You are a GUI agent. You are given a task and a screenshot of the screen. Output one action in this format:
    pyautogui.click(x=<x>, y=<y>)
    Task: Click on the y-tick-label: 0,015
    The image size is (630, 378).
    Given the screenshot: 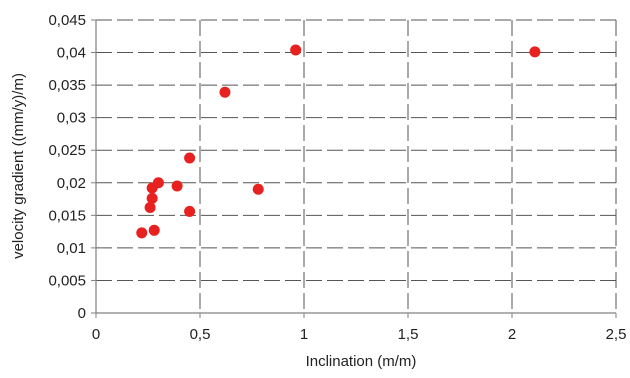 What is the action you would take?
    pyautogui.click(x=67, y=215)
    